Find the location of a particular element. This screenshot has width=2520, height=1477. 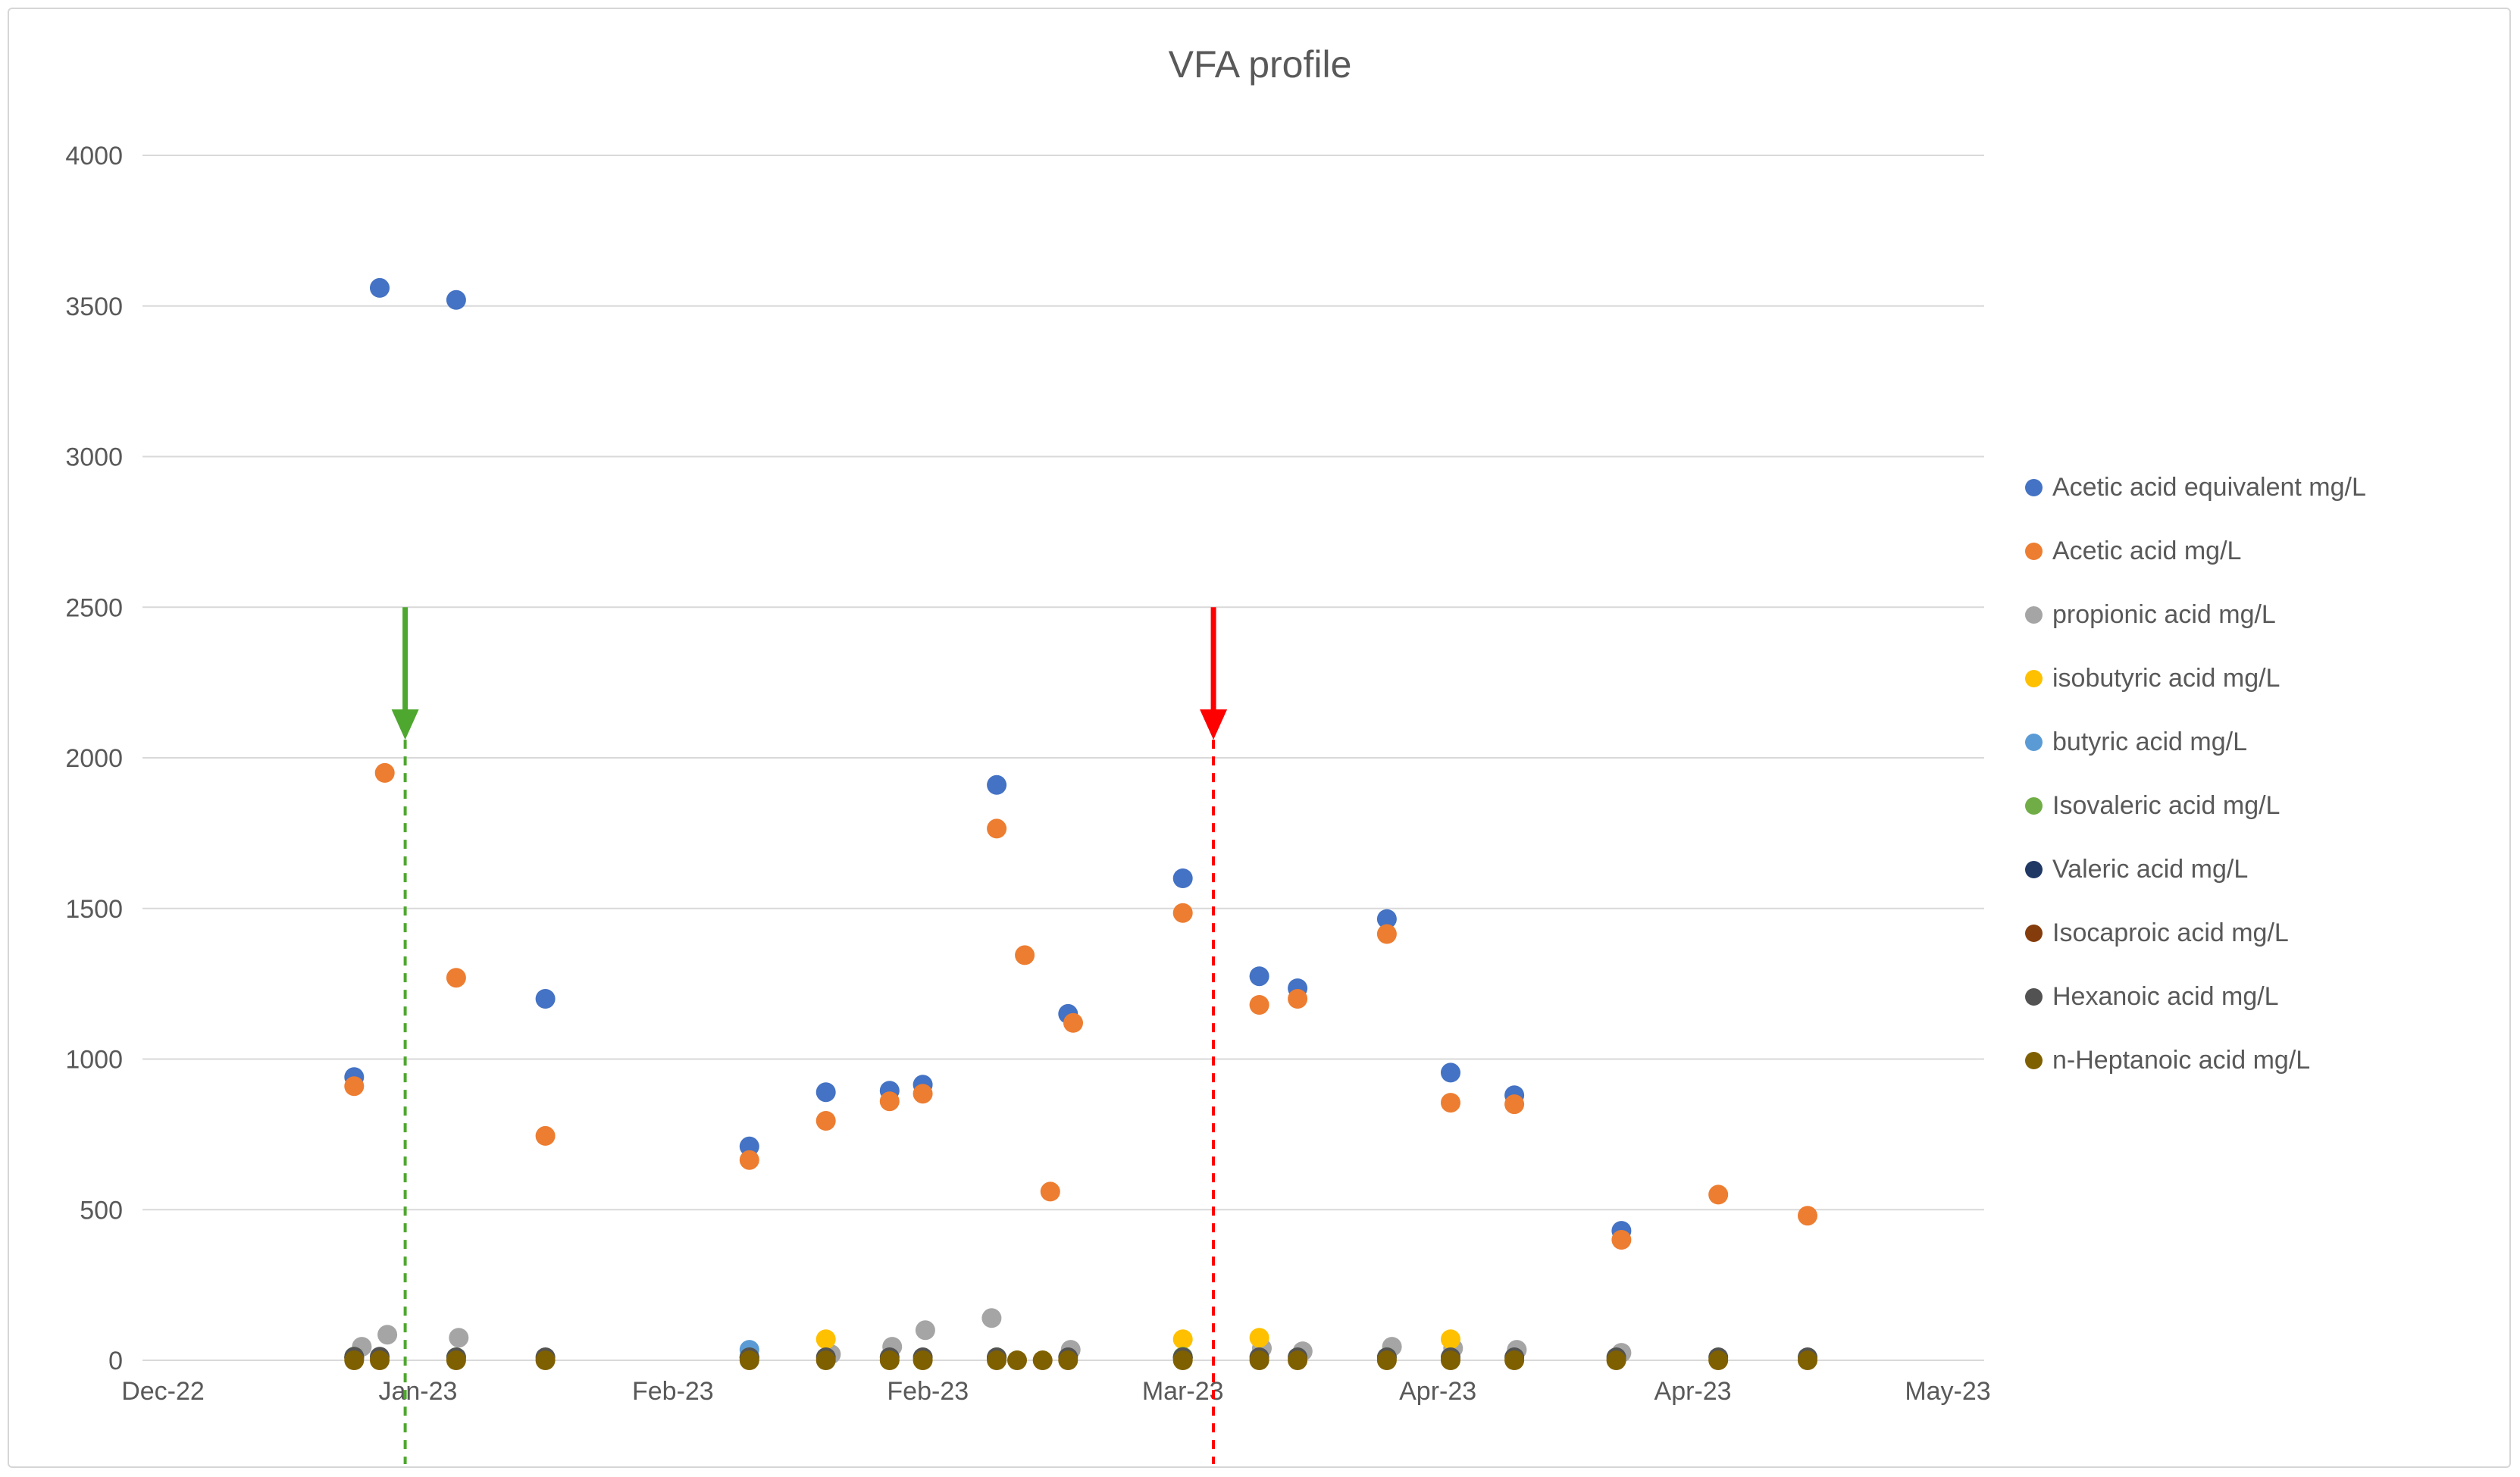

x-tick-label: Dec-22 is located at coordinates (163, 1391).